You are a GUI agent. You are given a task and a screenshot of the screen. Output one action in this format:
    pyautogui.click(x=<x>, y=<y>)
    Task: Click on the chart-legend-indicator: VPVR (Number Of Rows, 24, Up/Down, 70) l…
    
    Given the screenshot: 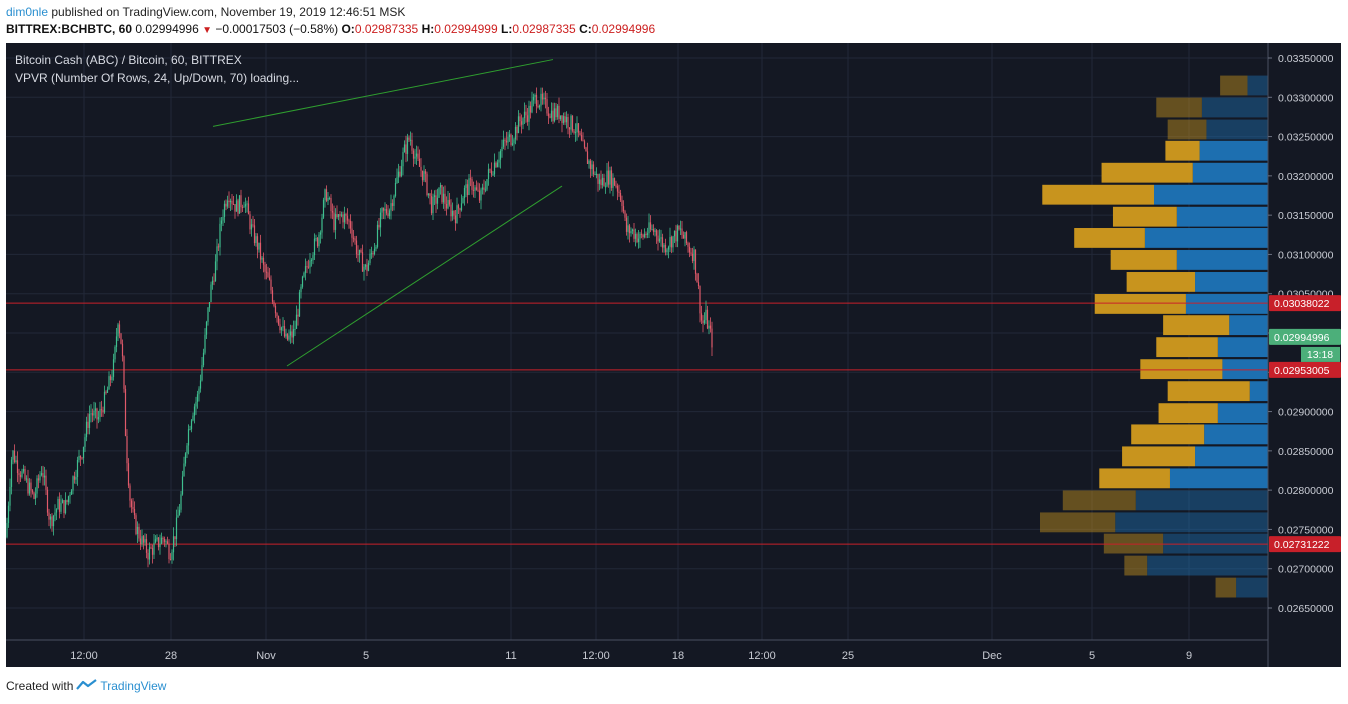 What is the action you would take?
    pyautogui.click(x=157, y=78)
    